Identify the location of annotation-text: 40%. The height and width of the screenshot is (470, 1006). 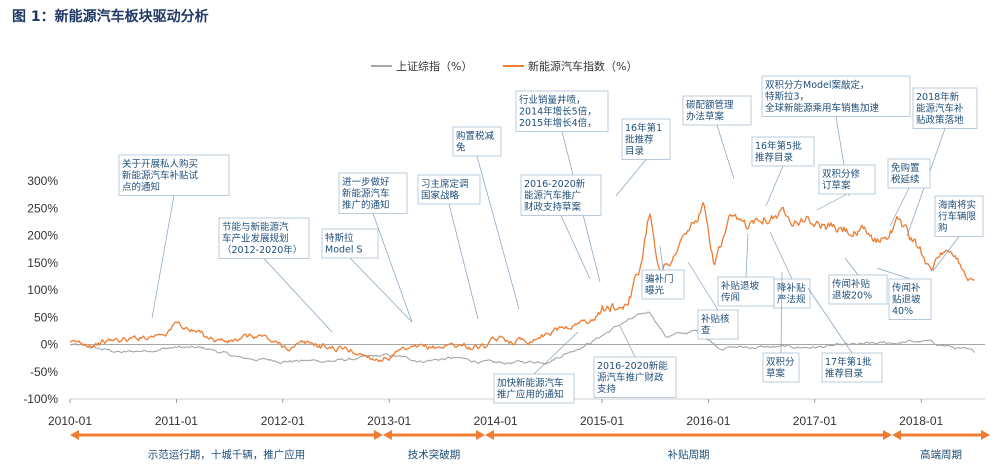
(902, 311).